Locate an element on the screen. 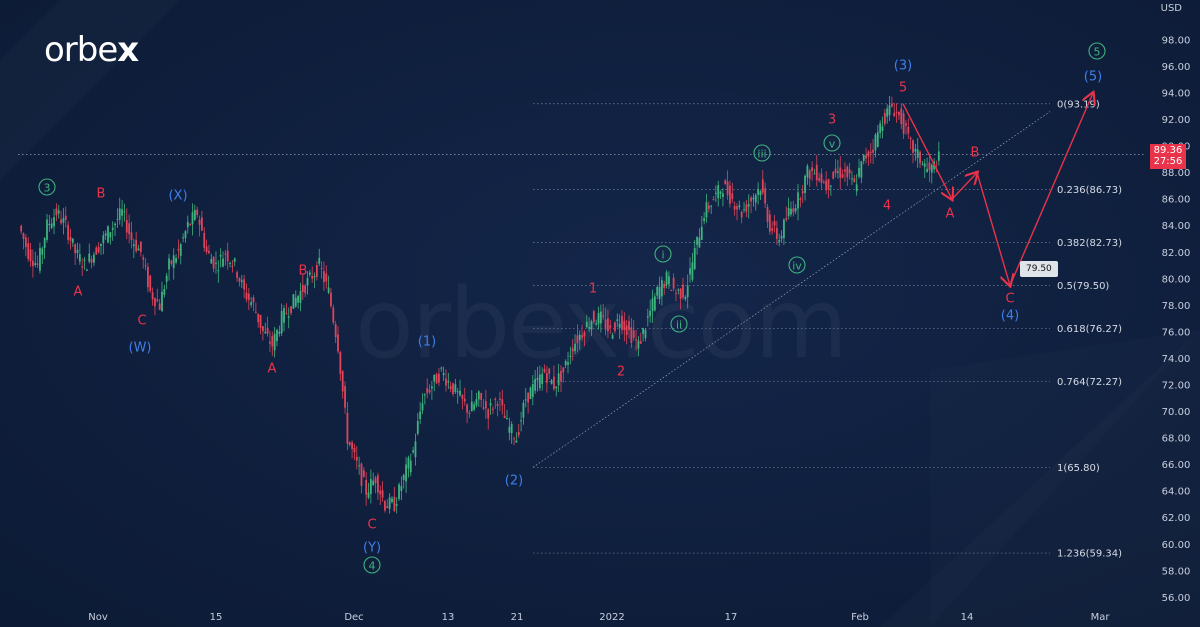 The width and height of the screenshot is (1200, 627). y-tick-label: 78.00 is located at coordinates (1176, 306).